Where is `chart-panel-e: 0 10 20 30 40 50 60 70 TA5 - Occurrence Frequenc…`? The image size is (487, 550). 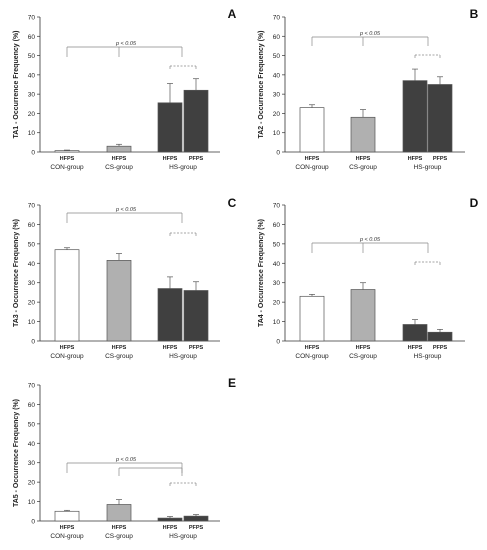
chart-panel-e: 0 10 20 30 40 50 60 70 TA5 - Occurrence Frequenc… is located at coordinates (124, 458).